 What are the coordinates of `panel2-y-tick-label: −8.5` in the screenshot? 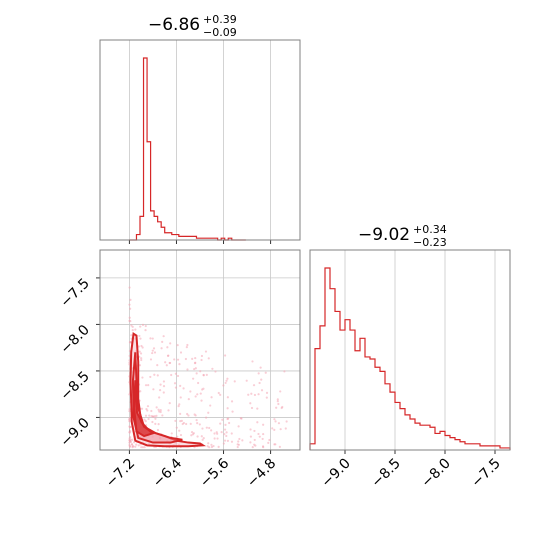 It's located at (74, 385).